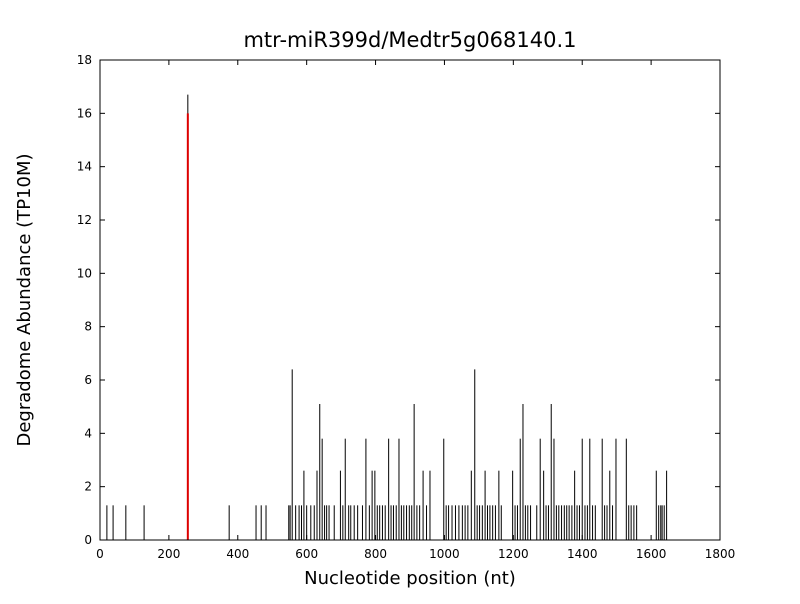  Describe the element at coordinates (84, 220) in the screenshot. I see `y-tick-label: 12` at that location.